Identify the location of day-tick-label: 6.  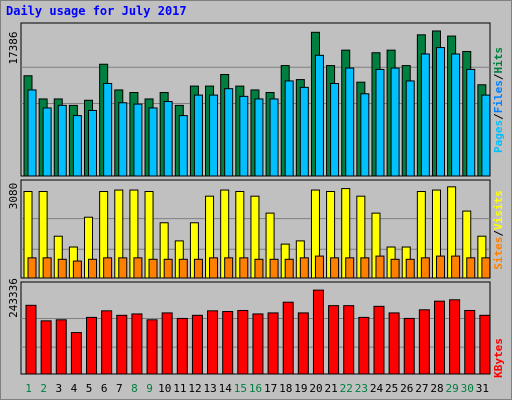
(104, 388).